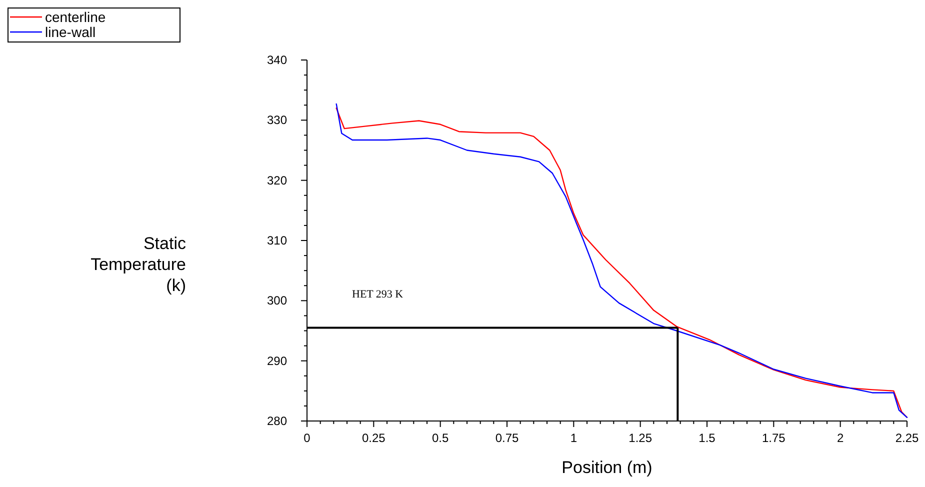  I want to click on x-tick-label: 0, so click(307, 438).